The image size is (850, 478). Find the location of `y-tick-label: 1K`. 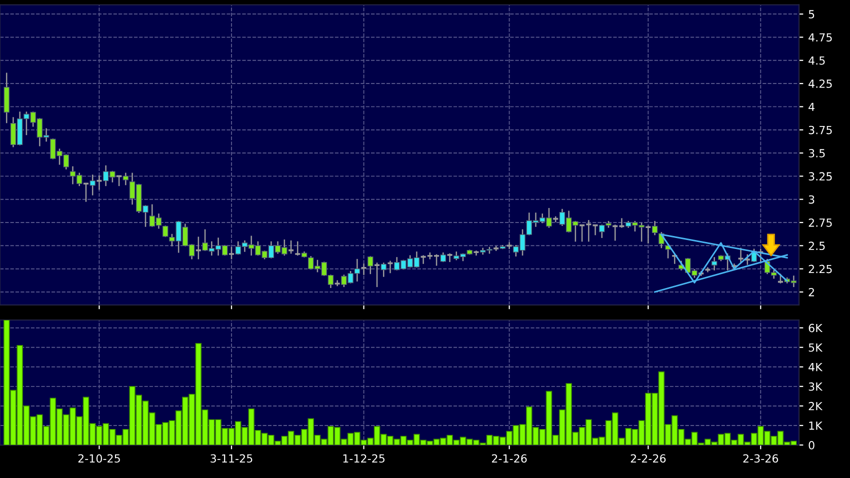

y-tick-label: 1K is located at coordinates (816, 426).